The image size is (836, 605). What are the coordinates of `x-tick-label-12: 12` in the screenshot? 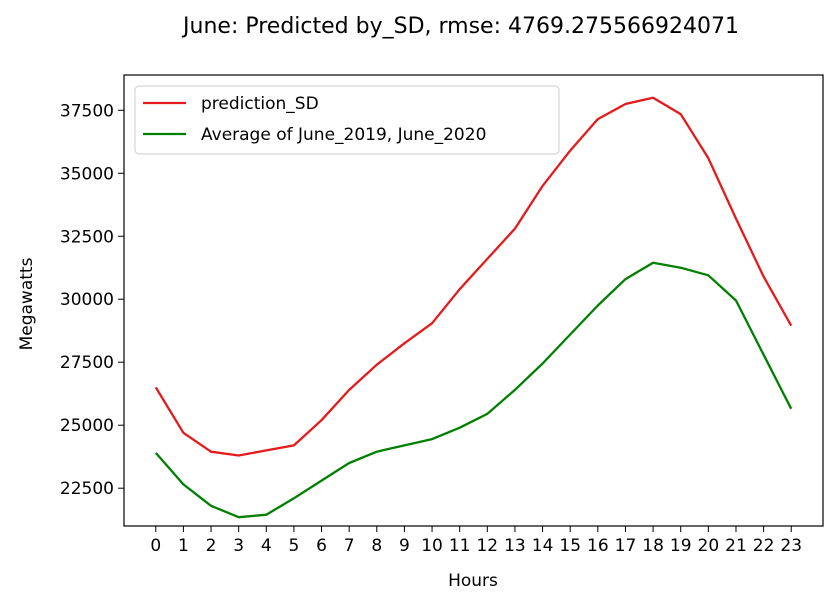 It's located at (487, 546).